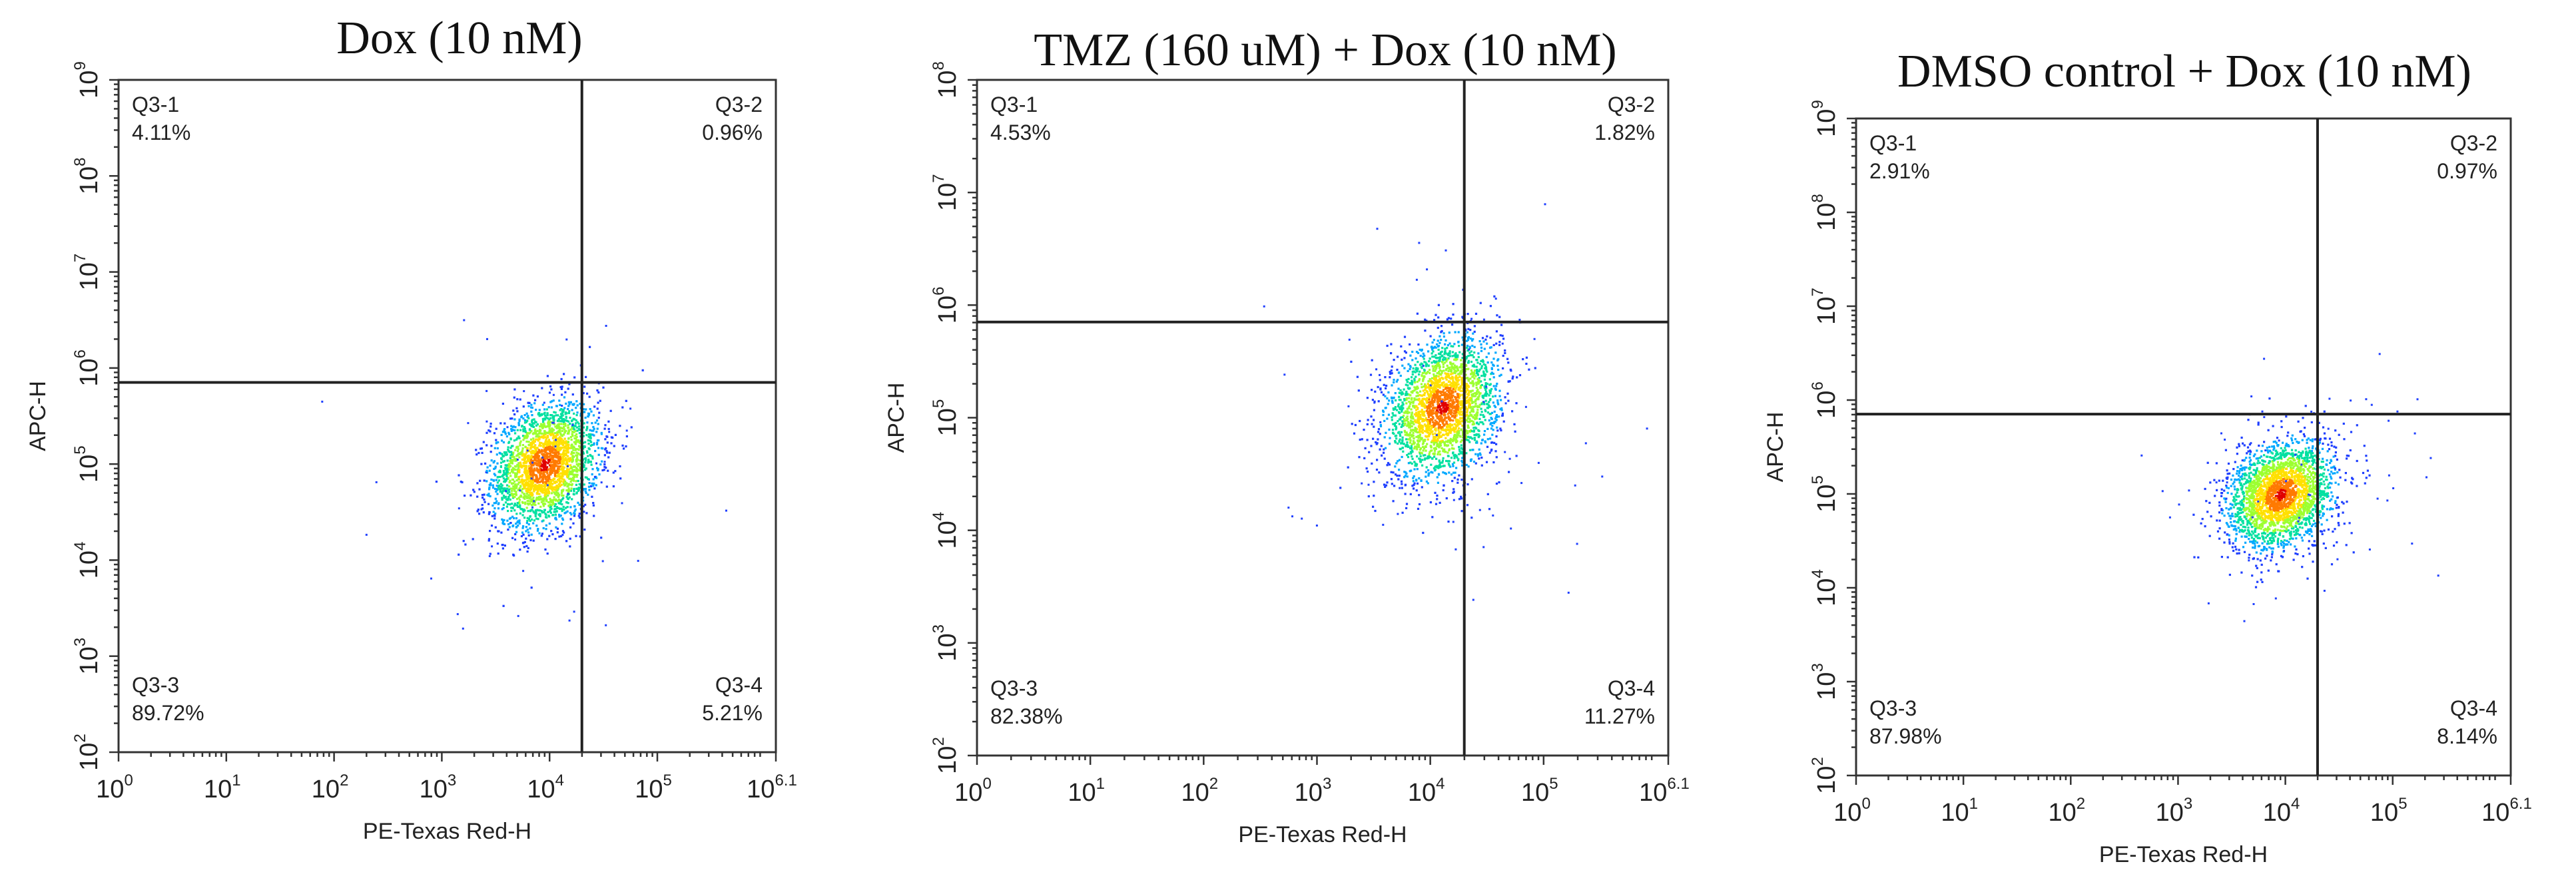 The height and width of the screenshot is (882, 2576). I want to click on x-tick-label: 103, so click(438, 787).